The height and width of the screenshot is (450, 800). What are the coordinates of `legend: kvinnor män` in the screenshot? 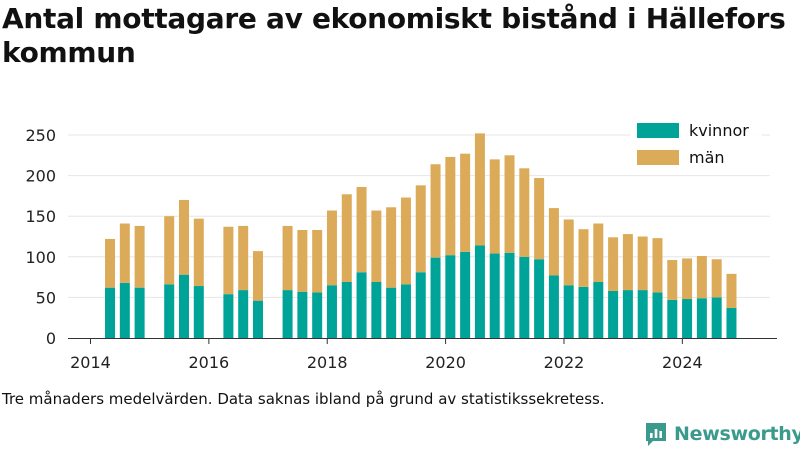 It's located at (696, 145).